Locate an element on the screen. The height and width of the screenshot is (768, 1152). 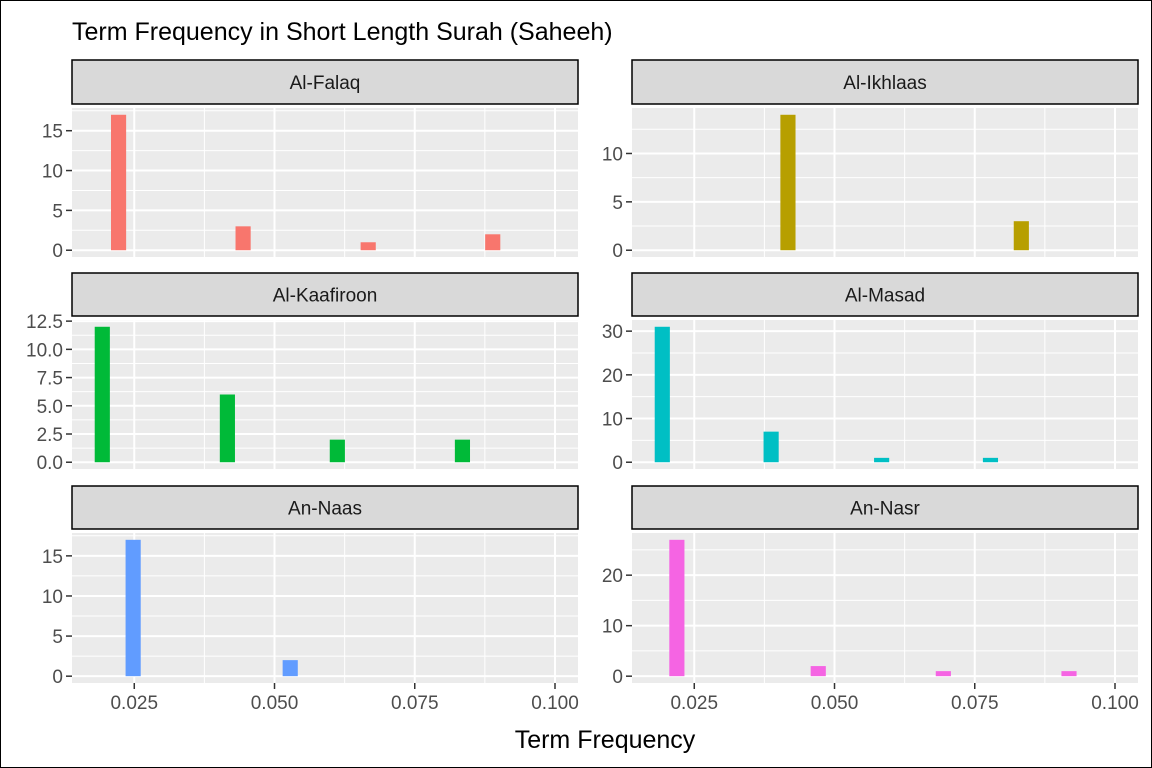
facet-al-kaafiroon: Al-Kaafiroon 0.0 2.5 5.0 7.5 10.0 12.5 is located at coordinates (302, 373).